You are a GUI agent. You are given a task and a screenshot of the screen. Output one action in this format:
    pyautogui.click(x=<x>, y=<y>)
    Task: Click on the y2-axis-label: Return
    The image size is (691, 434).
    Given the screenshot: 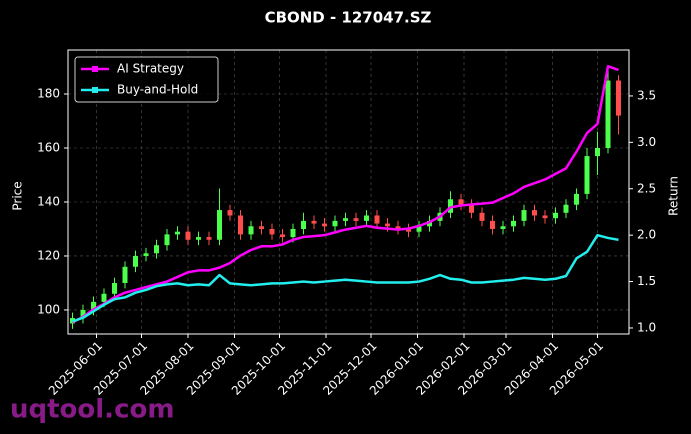 What is the action you would take?
    pyautogui.click(x=674, y=196)
    